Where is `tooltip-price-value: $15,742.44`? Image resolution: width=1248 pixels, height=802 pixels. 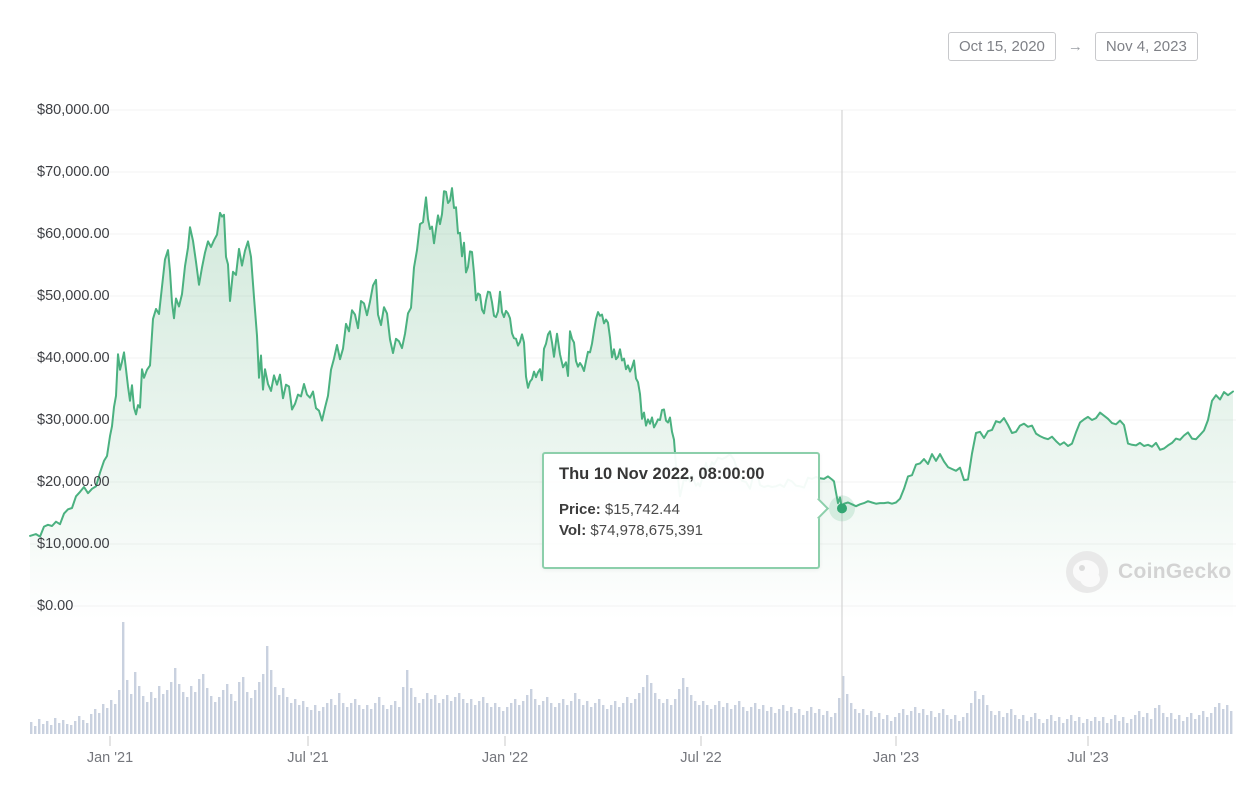 tooltip-price-value: $15,742.44 is located at coordinates (642, 509).